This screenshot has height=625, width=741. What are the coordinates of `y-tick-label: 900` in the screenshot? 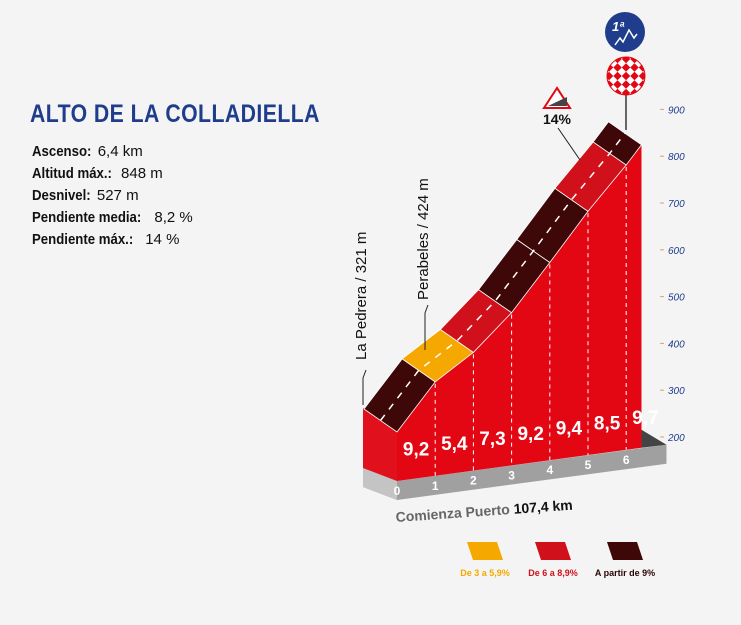 It's located at (676, 110).